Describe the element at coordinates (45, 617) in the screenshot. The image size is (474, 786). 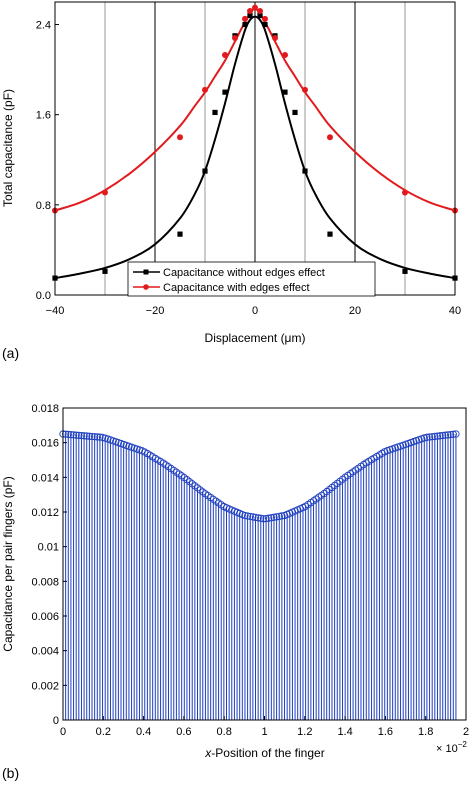
I see `y-tick-label-b-3: 0.006` at that location.